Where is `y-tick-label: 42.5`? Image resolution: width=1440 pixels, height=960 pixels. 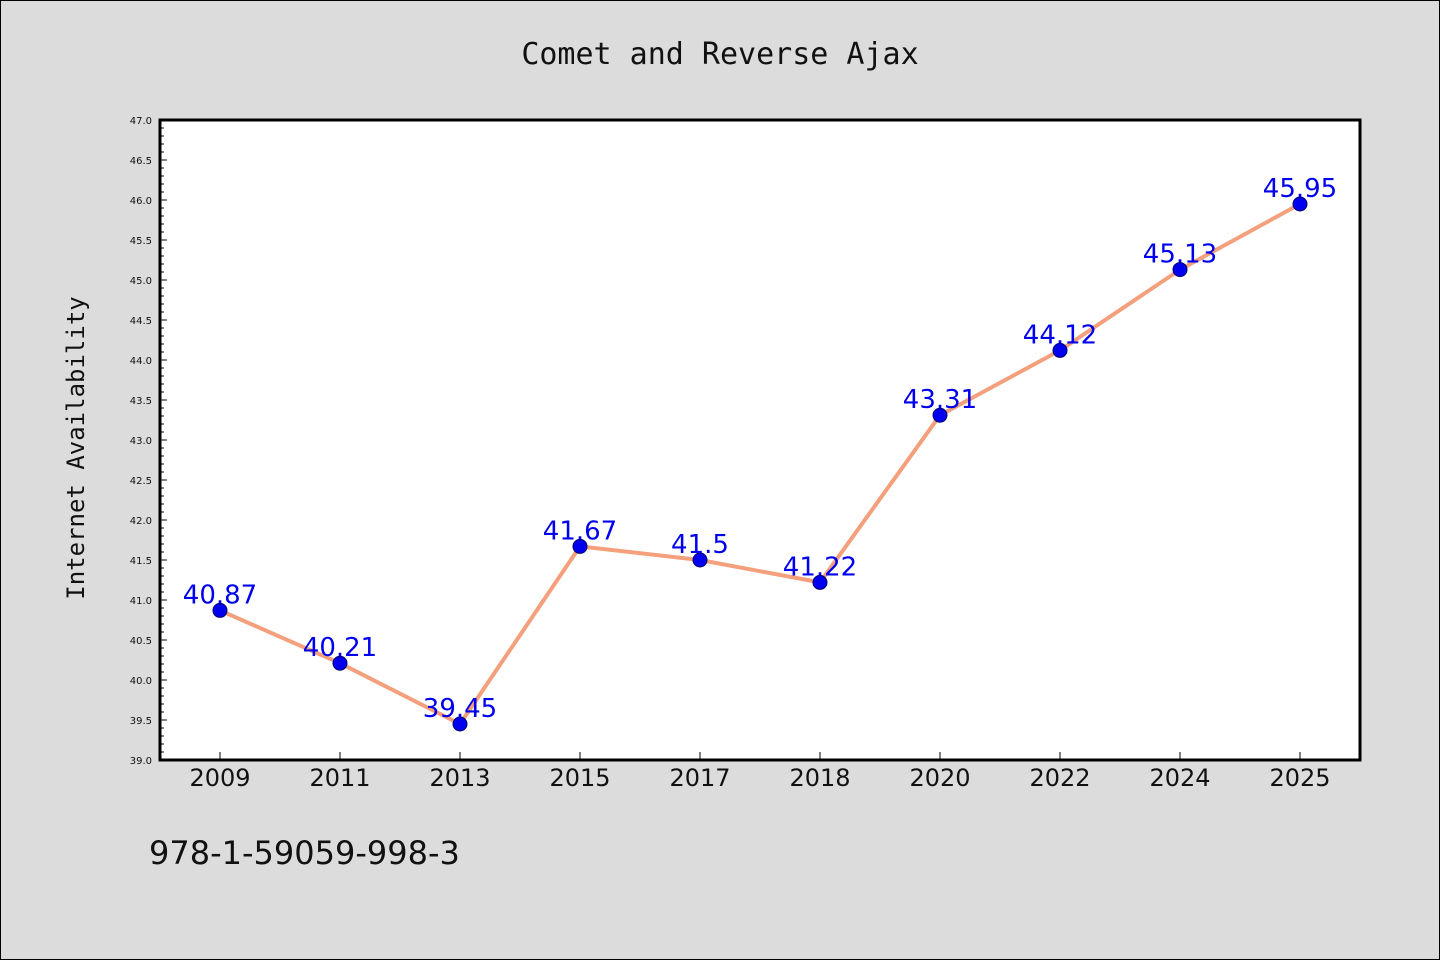
y-tick-label: 42.5 is located at coordinates (141, 481).